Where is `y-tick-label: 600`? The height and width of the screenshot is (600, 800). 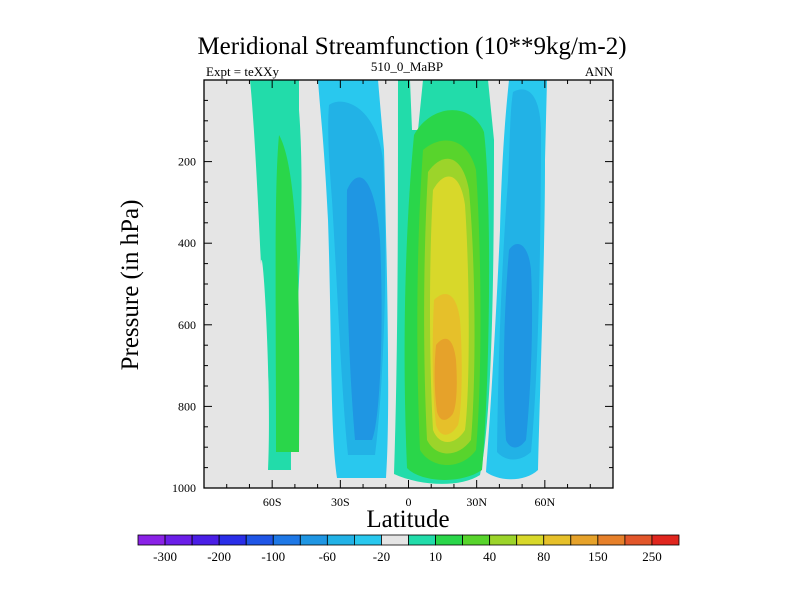 y-tick-label: 600 is located at coordinates (187, 325).